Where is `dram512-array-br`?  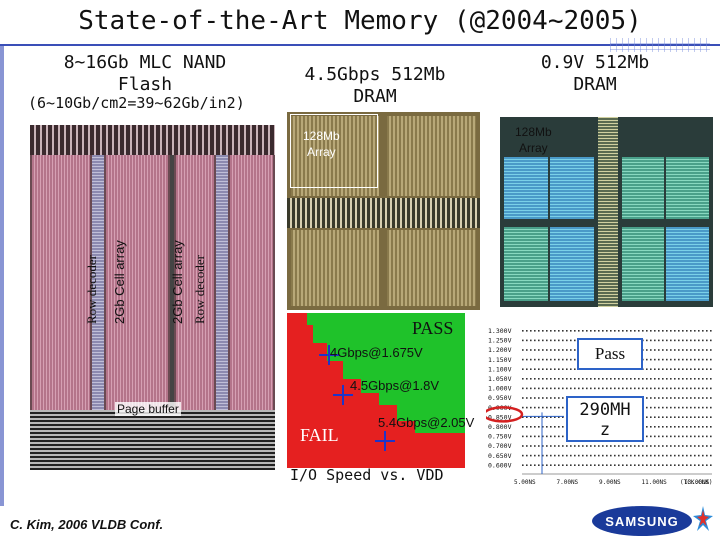 dram512-array-br is located at coordinates (431, 268).